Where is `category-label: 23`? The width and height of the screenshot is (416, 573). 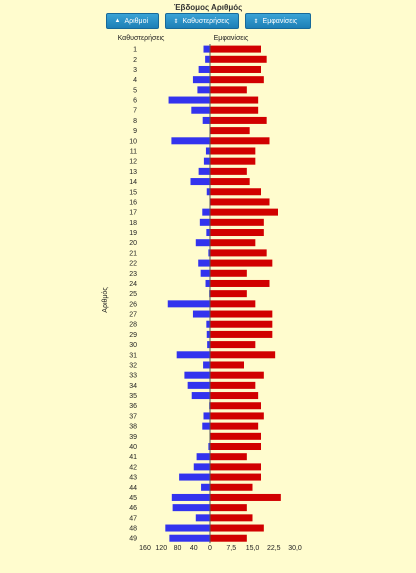 category-label: 23 is located at coordinates (133, 274).